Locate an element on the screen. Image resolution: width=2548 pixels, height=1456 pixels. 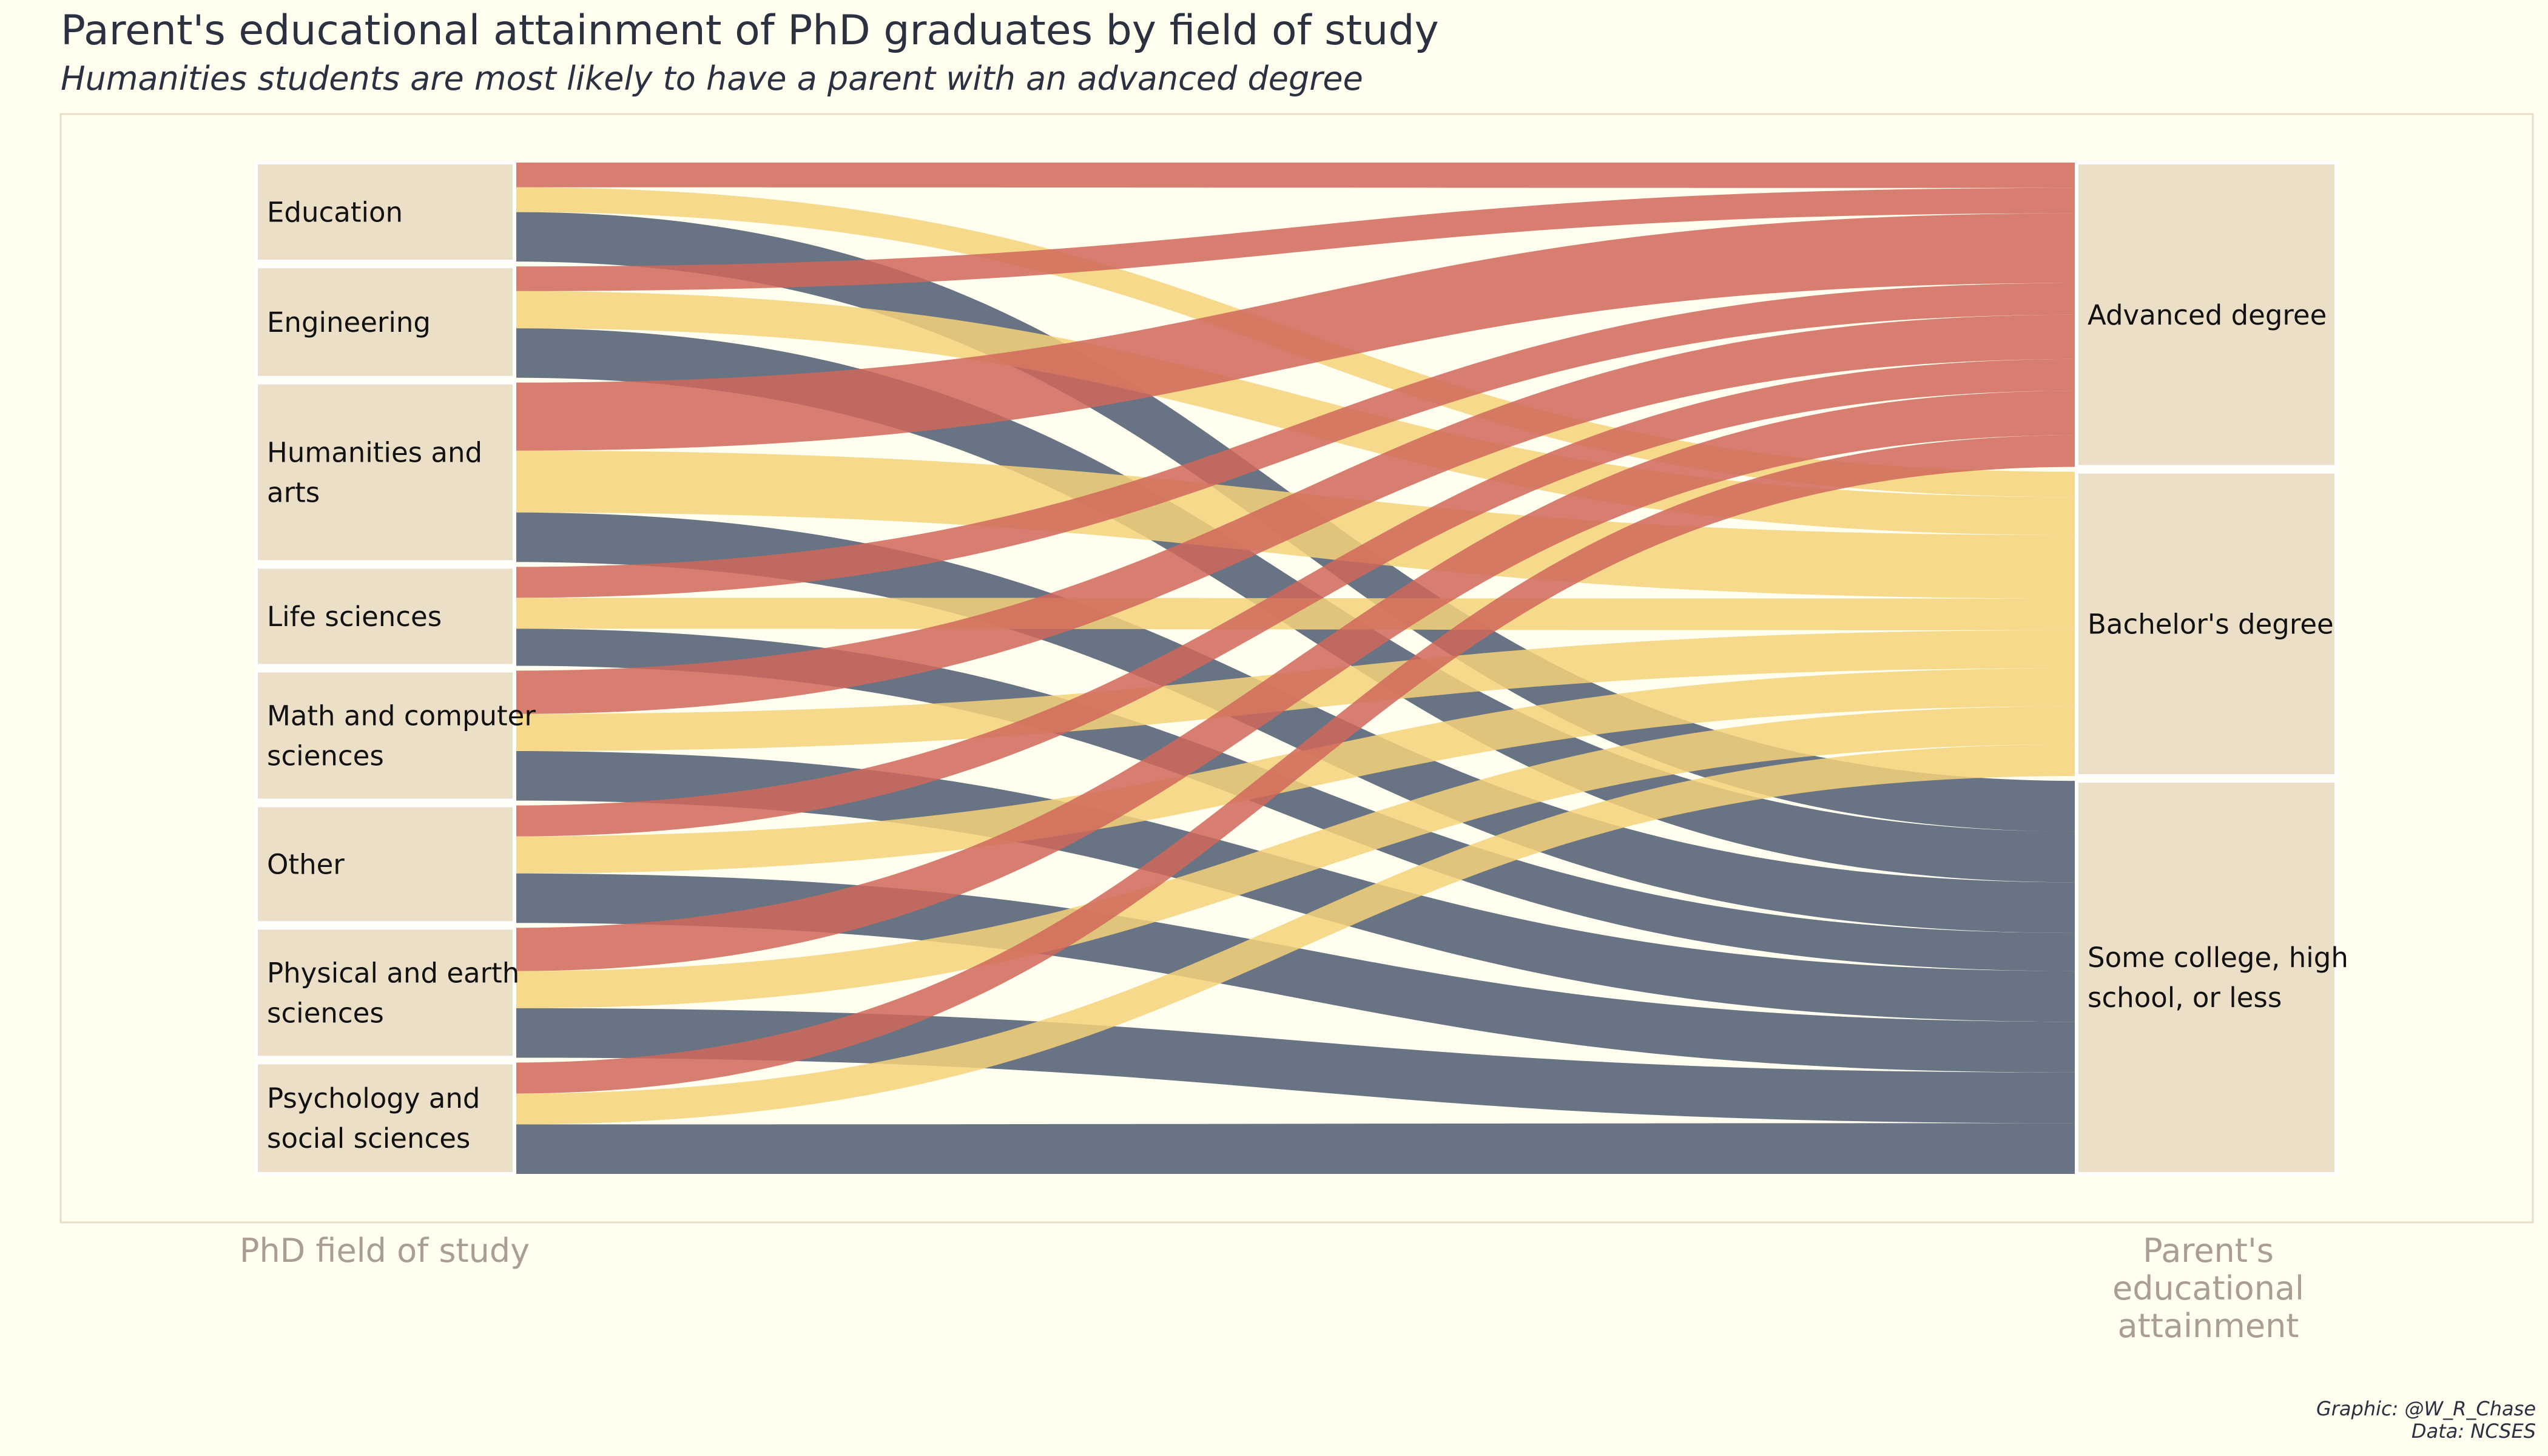
node-bachelor-s-degree is located at coordinates (2206, 624).